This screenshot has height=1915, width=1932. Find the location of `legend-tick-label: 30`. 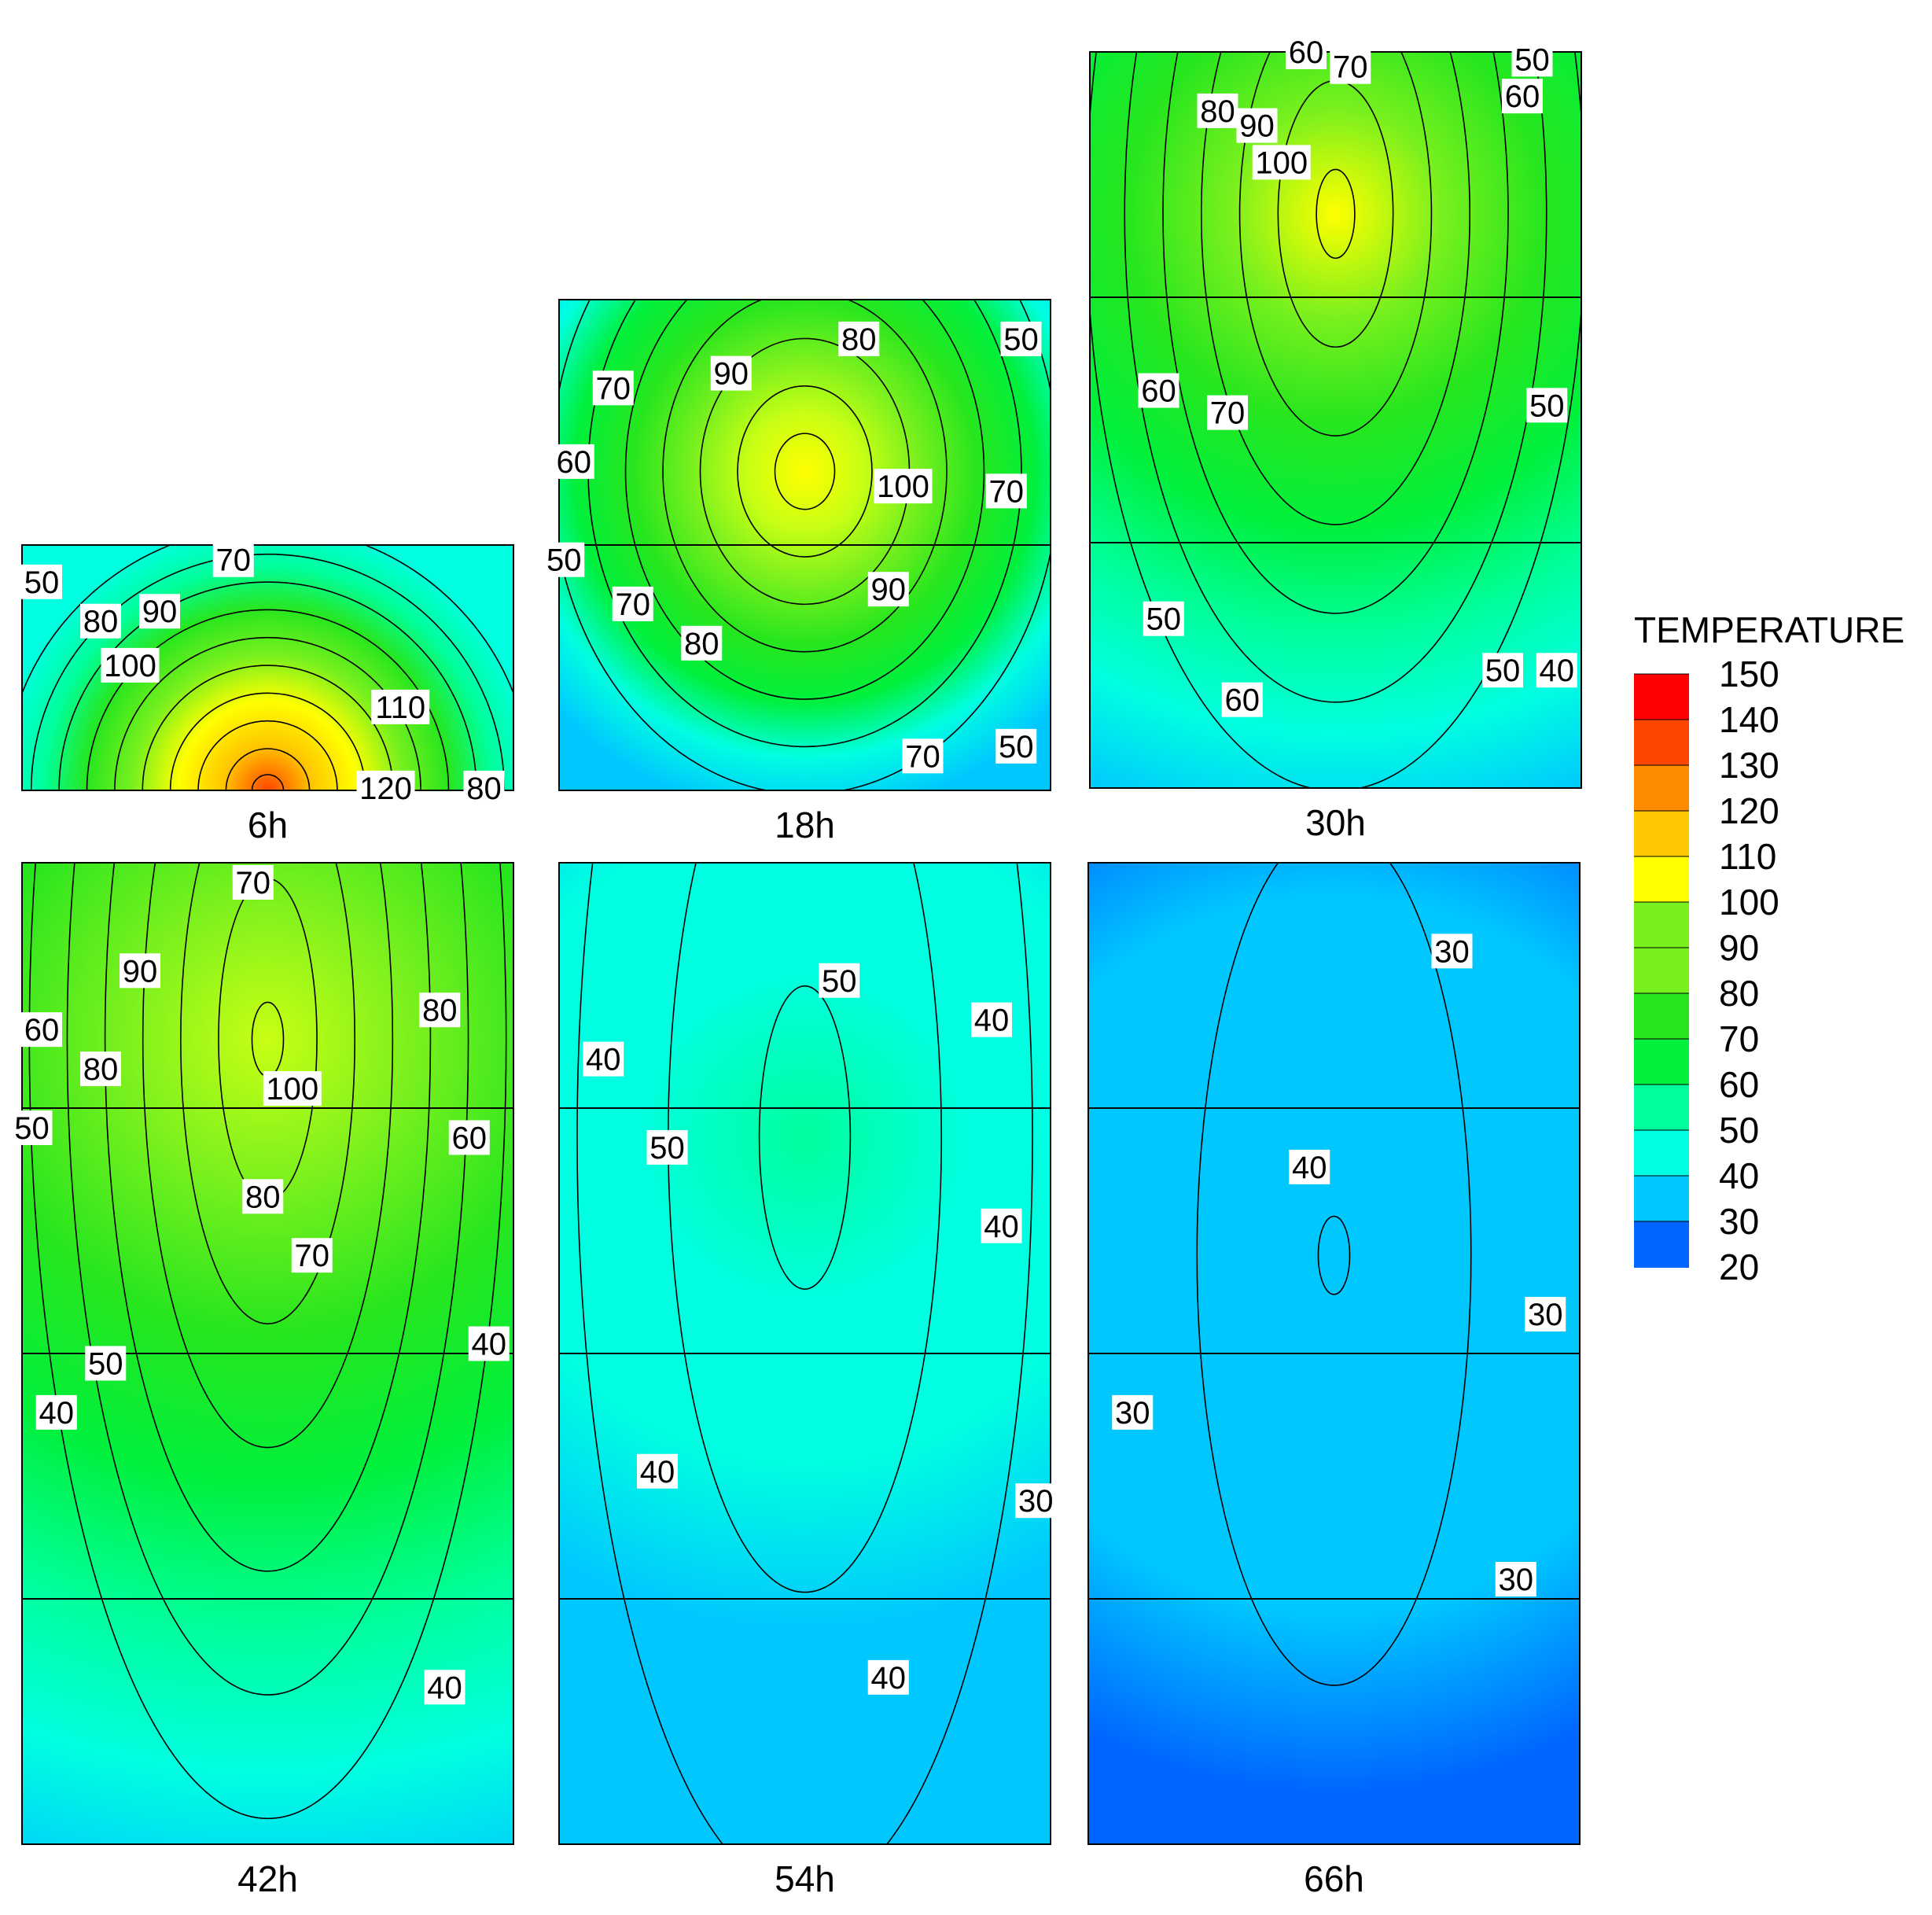

legend-tick-label: 30 is located at coordinates (1739, 1221).